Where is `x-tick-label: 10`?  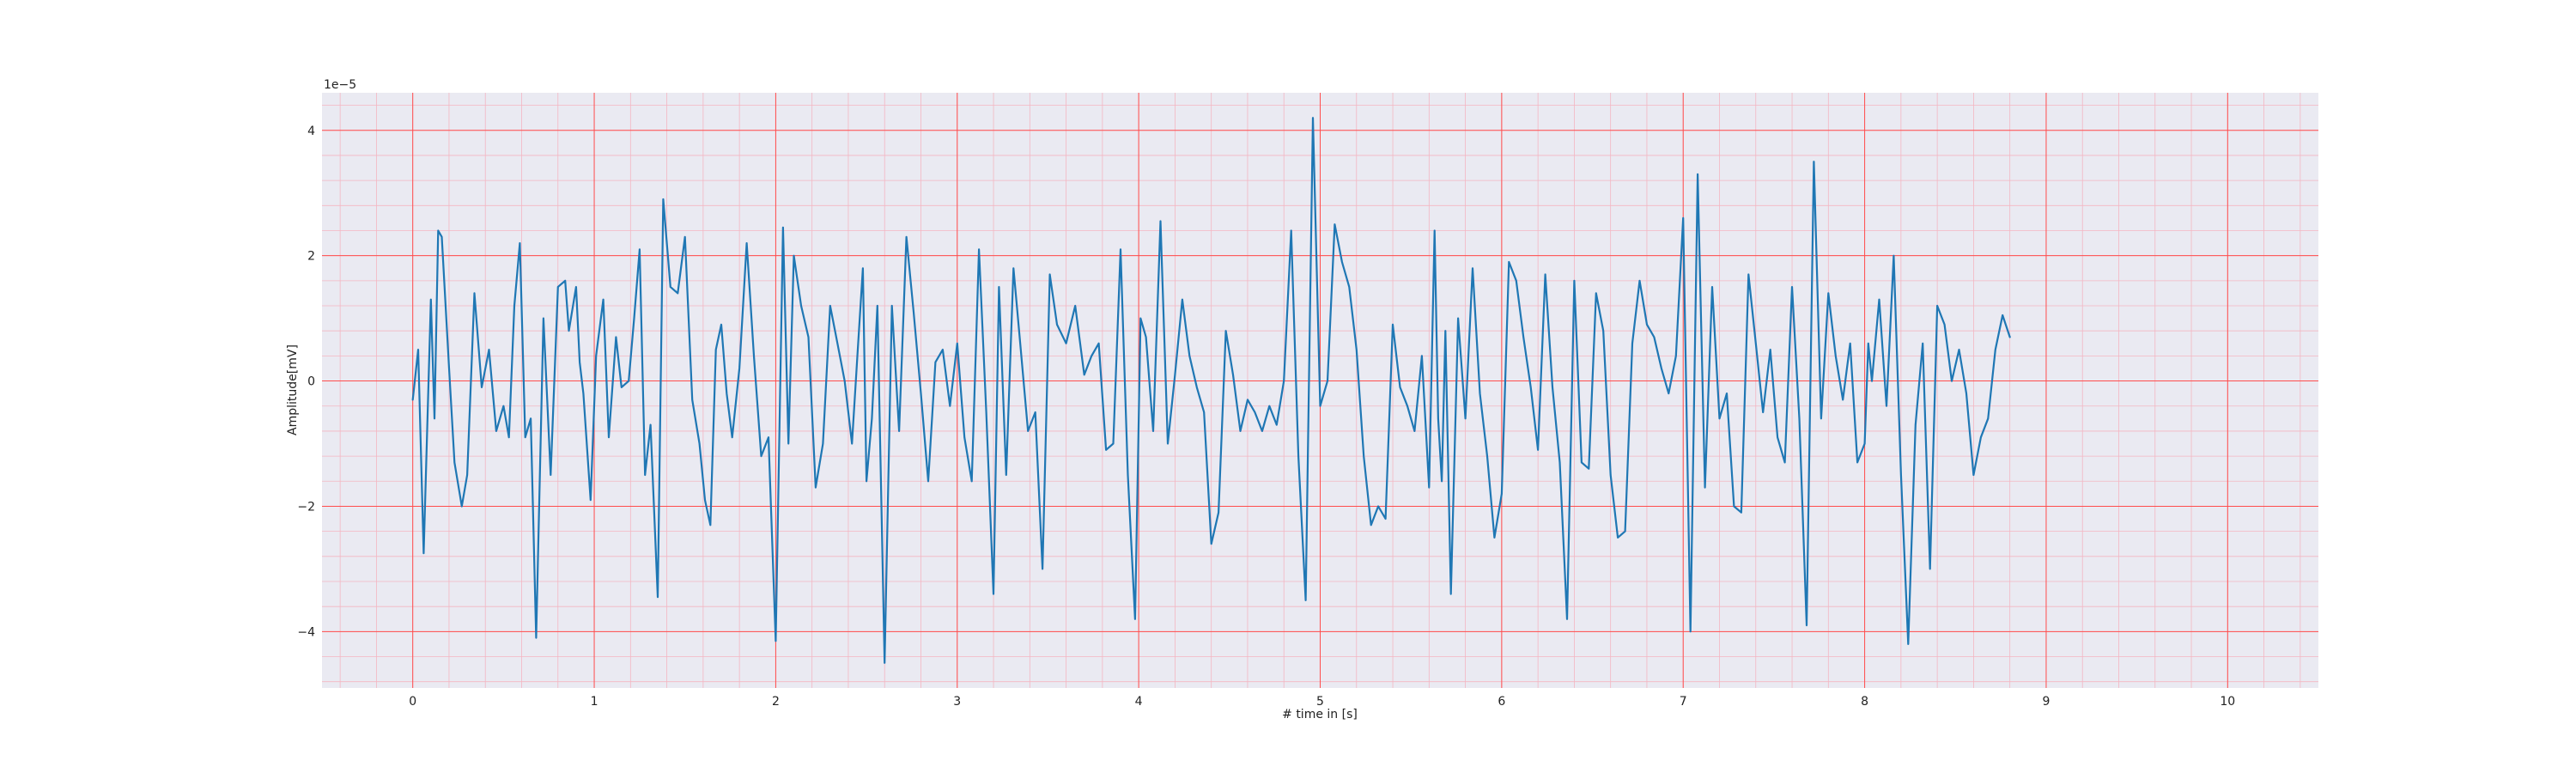
x-tick-label: 10 is located at coordinates (2228, 702).